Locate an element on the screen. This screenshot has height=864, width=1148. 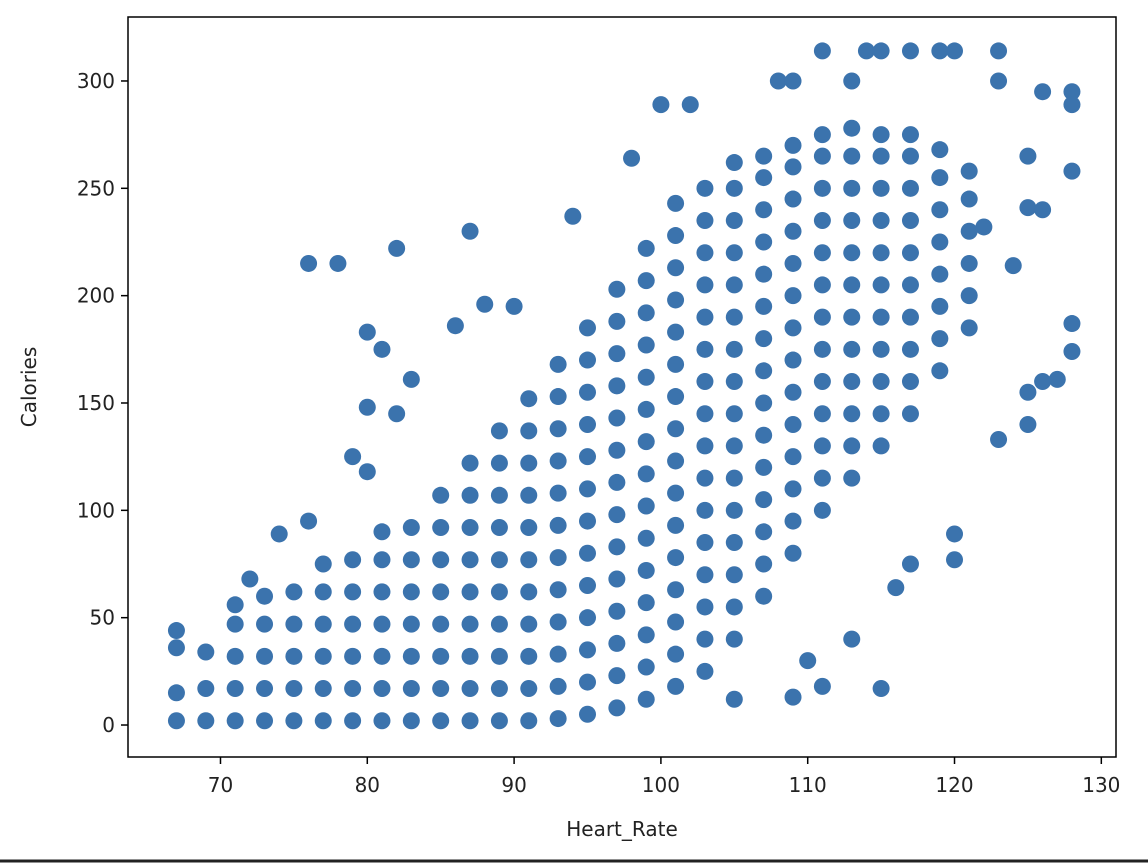
y-tick-label: 100 is located at coordinates (96, 510).